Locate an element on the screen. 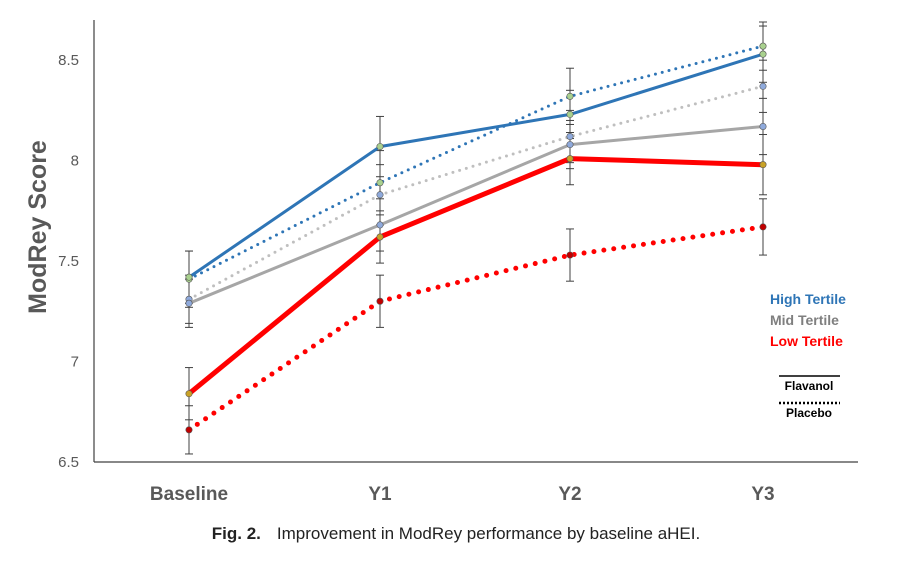 The image size is (912, 569). y-tick-label: 6.5 is located at coordinates (68, 462).